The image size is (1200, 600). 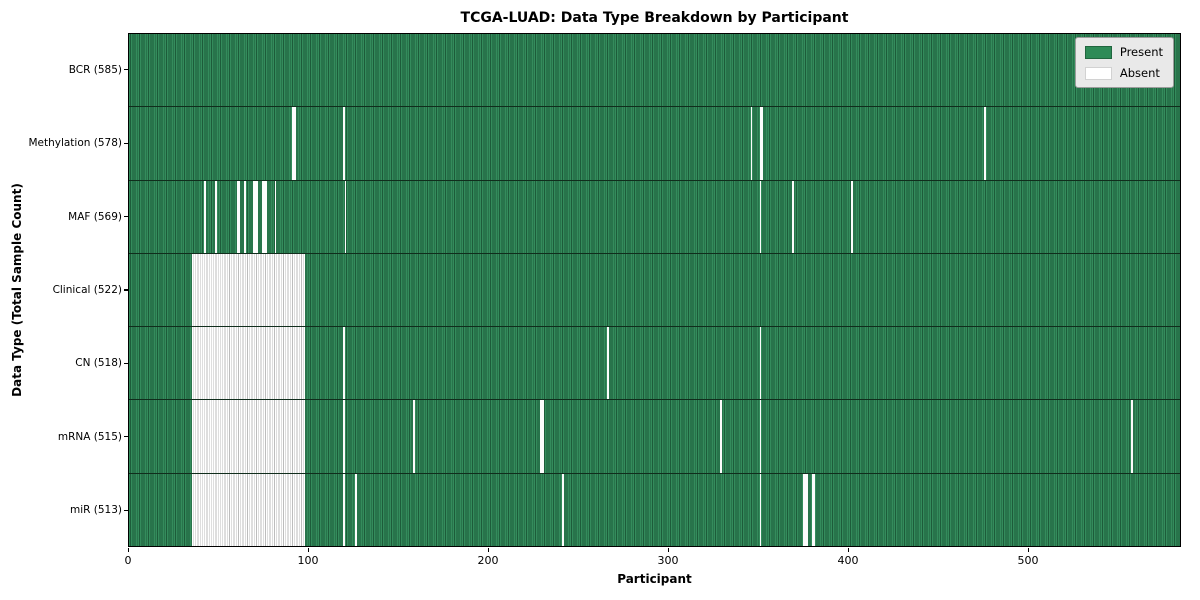 I want to click on heatmap-row-clinical, so click(x=654, y=290).